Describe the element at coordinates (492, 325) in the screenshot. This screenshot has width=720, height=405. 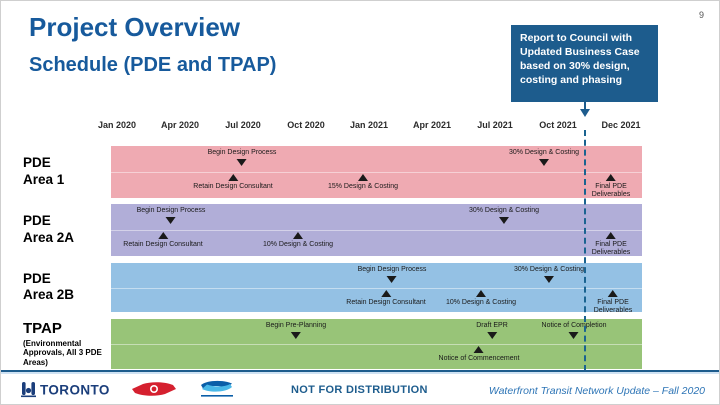
I see `milestone-label: Draft EPR` at that location.